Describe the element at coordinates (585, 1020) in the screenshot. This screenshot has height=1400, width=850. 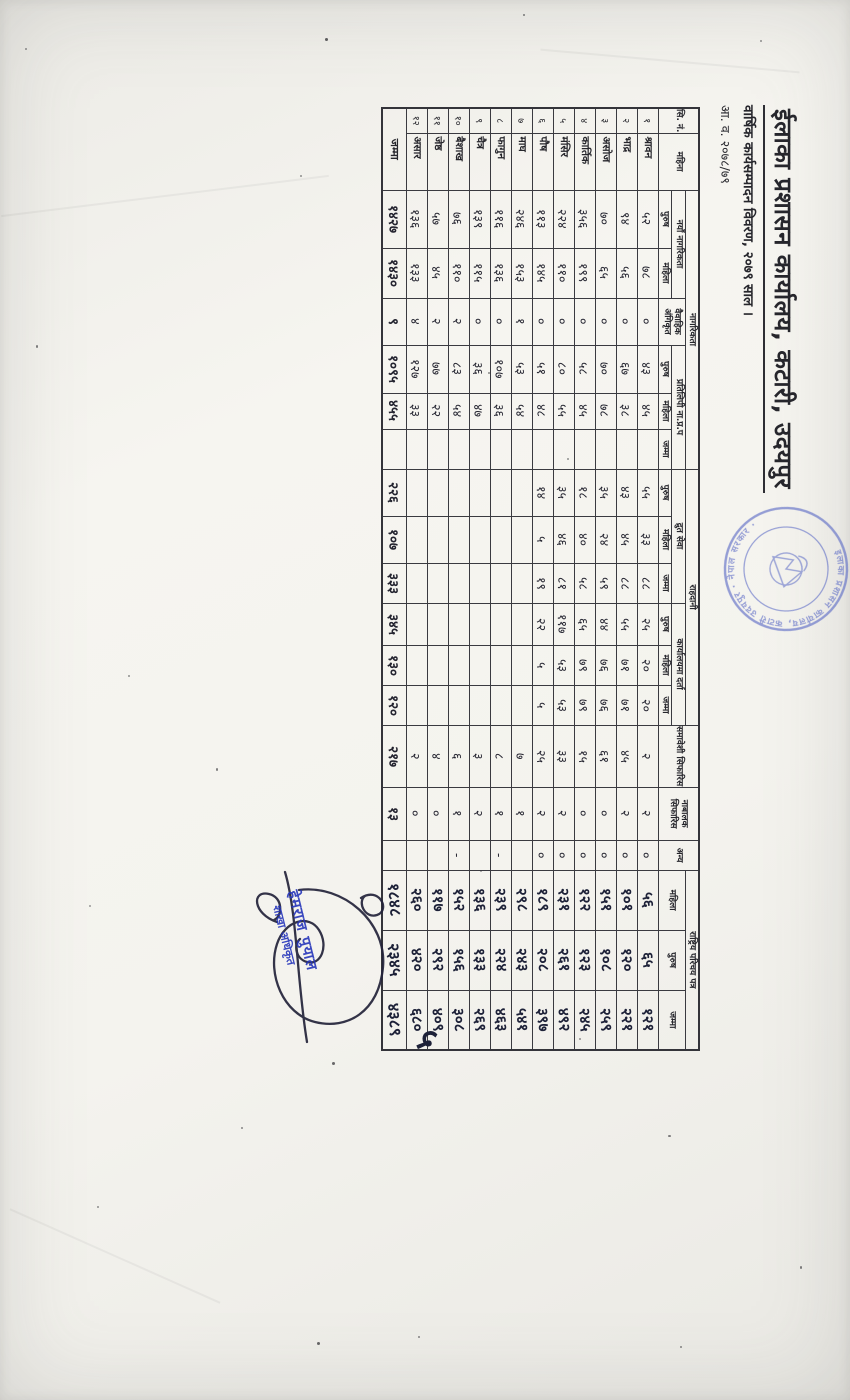
I see `table-cell: २४५` at that location.